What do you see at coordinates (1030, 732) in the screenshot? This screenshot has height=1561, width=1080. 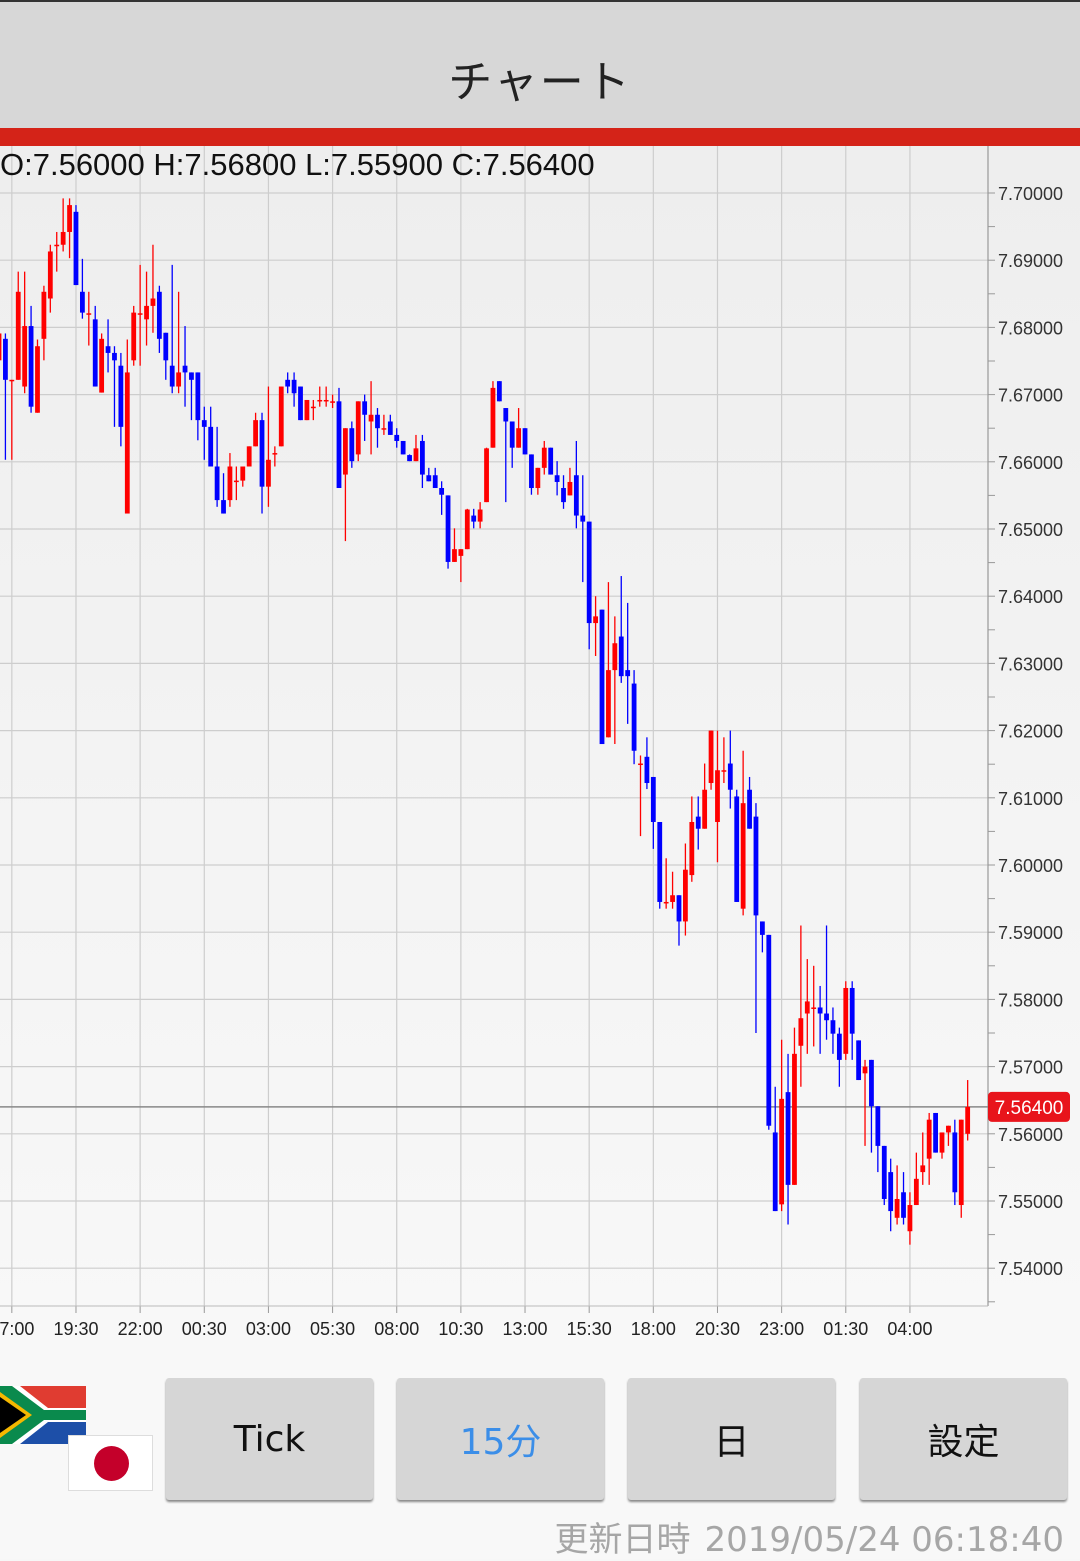 I see `y-tick-label: 7.62000` at bounding box center [1030, 732].